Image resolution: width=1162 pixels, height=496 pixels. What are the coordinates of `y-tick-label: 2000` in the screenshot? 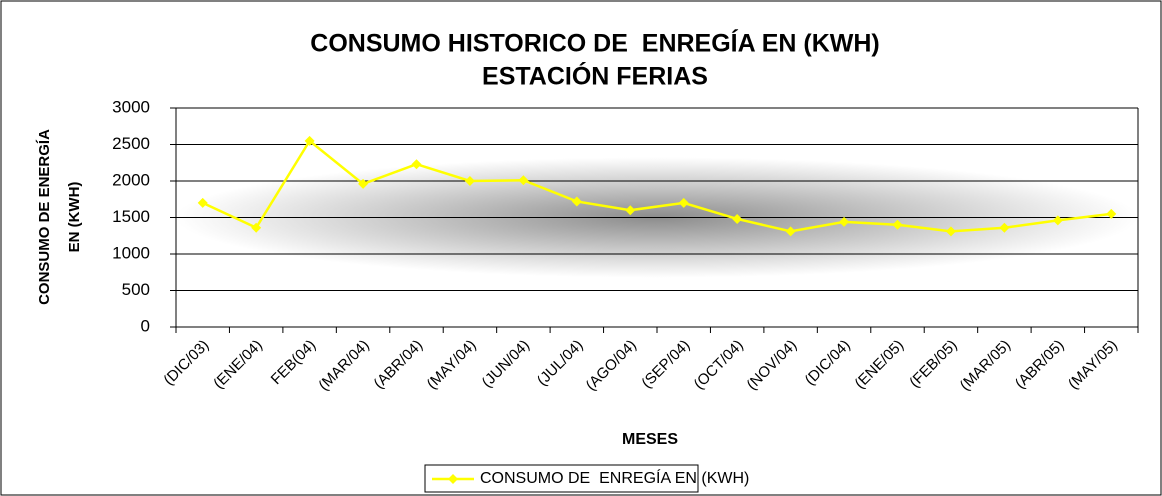 It's located at (131, 179).